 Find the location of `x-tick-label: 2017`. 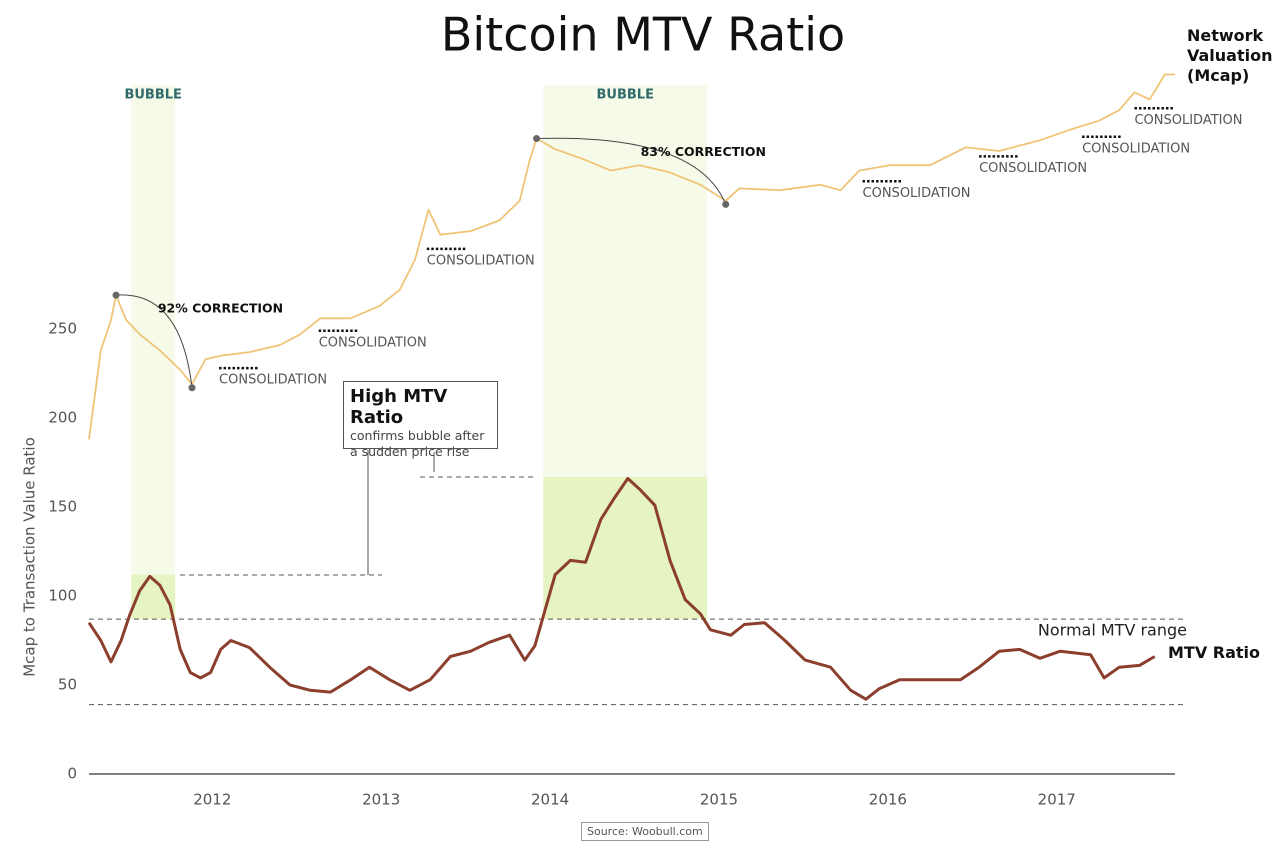

x-tick-label: 2017 is located at coordinates (1057, 800).